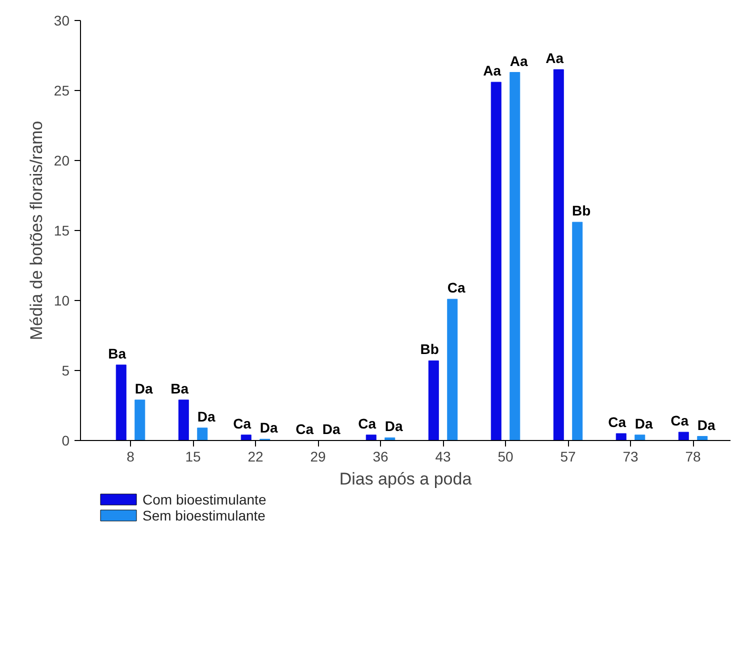 The height and width of the screenshot is (652, 753). Describe the element at coordinates (130, 456) in the screenshot. I see `x-tick-label: 8` at that location.